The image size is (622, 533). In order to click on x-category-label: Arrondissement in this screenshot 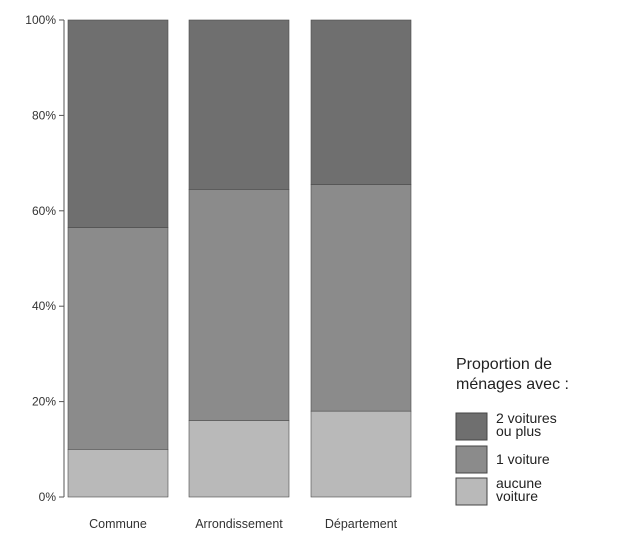, I will do `click(239, 524)`.